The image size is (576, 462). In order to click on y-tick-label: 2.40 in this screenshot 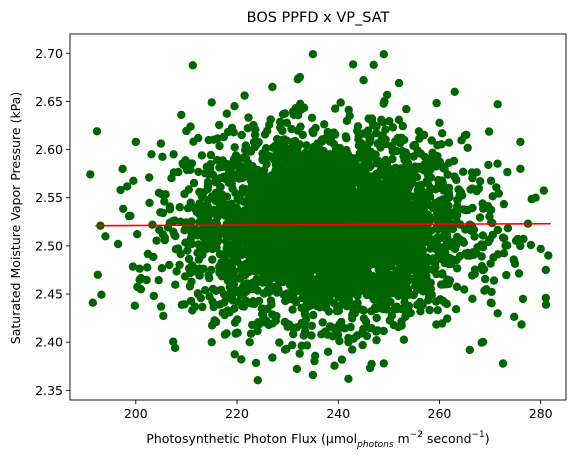, I will do `click(49, 342)`.